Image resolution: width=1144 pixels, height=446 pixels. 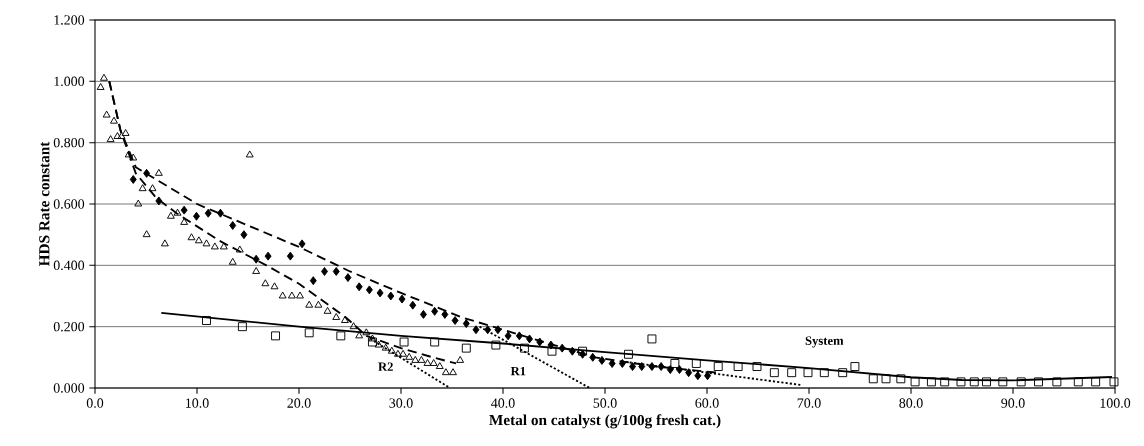 I want to click on annotation: R1, so click(x=518, y=371).